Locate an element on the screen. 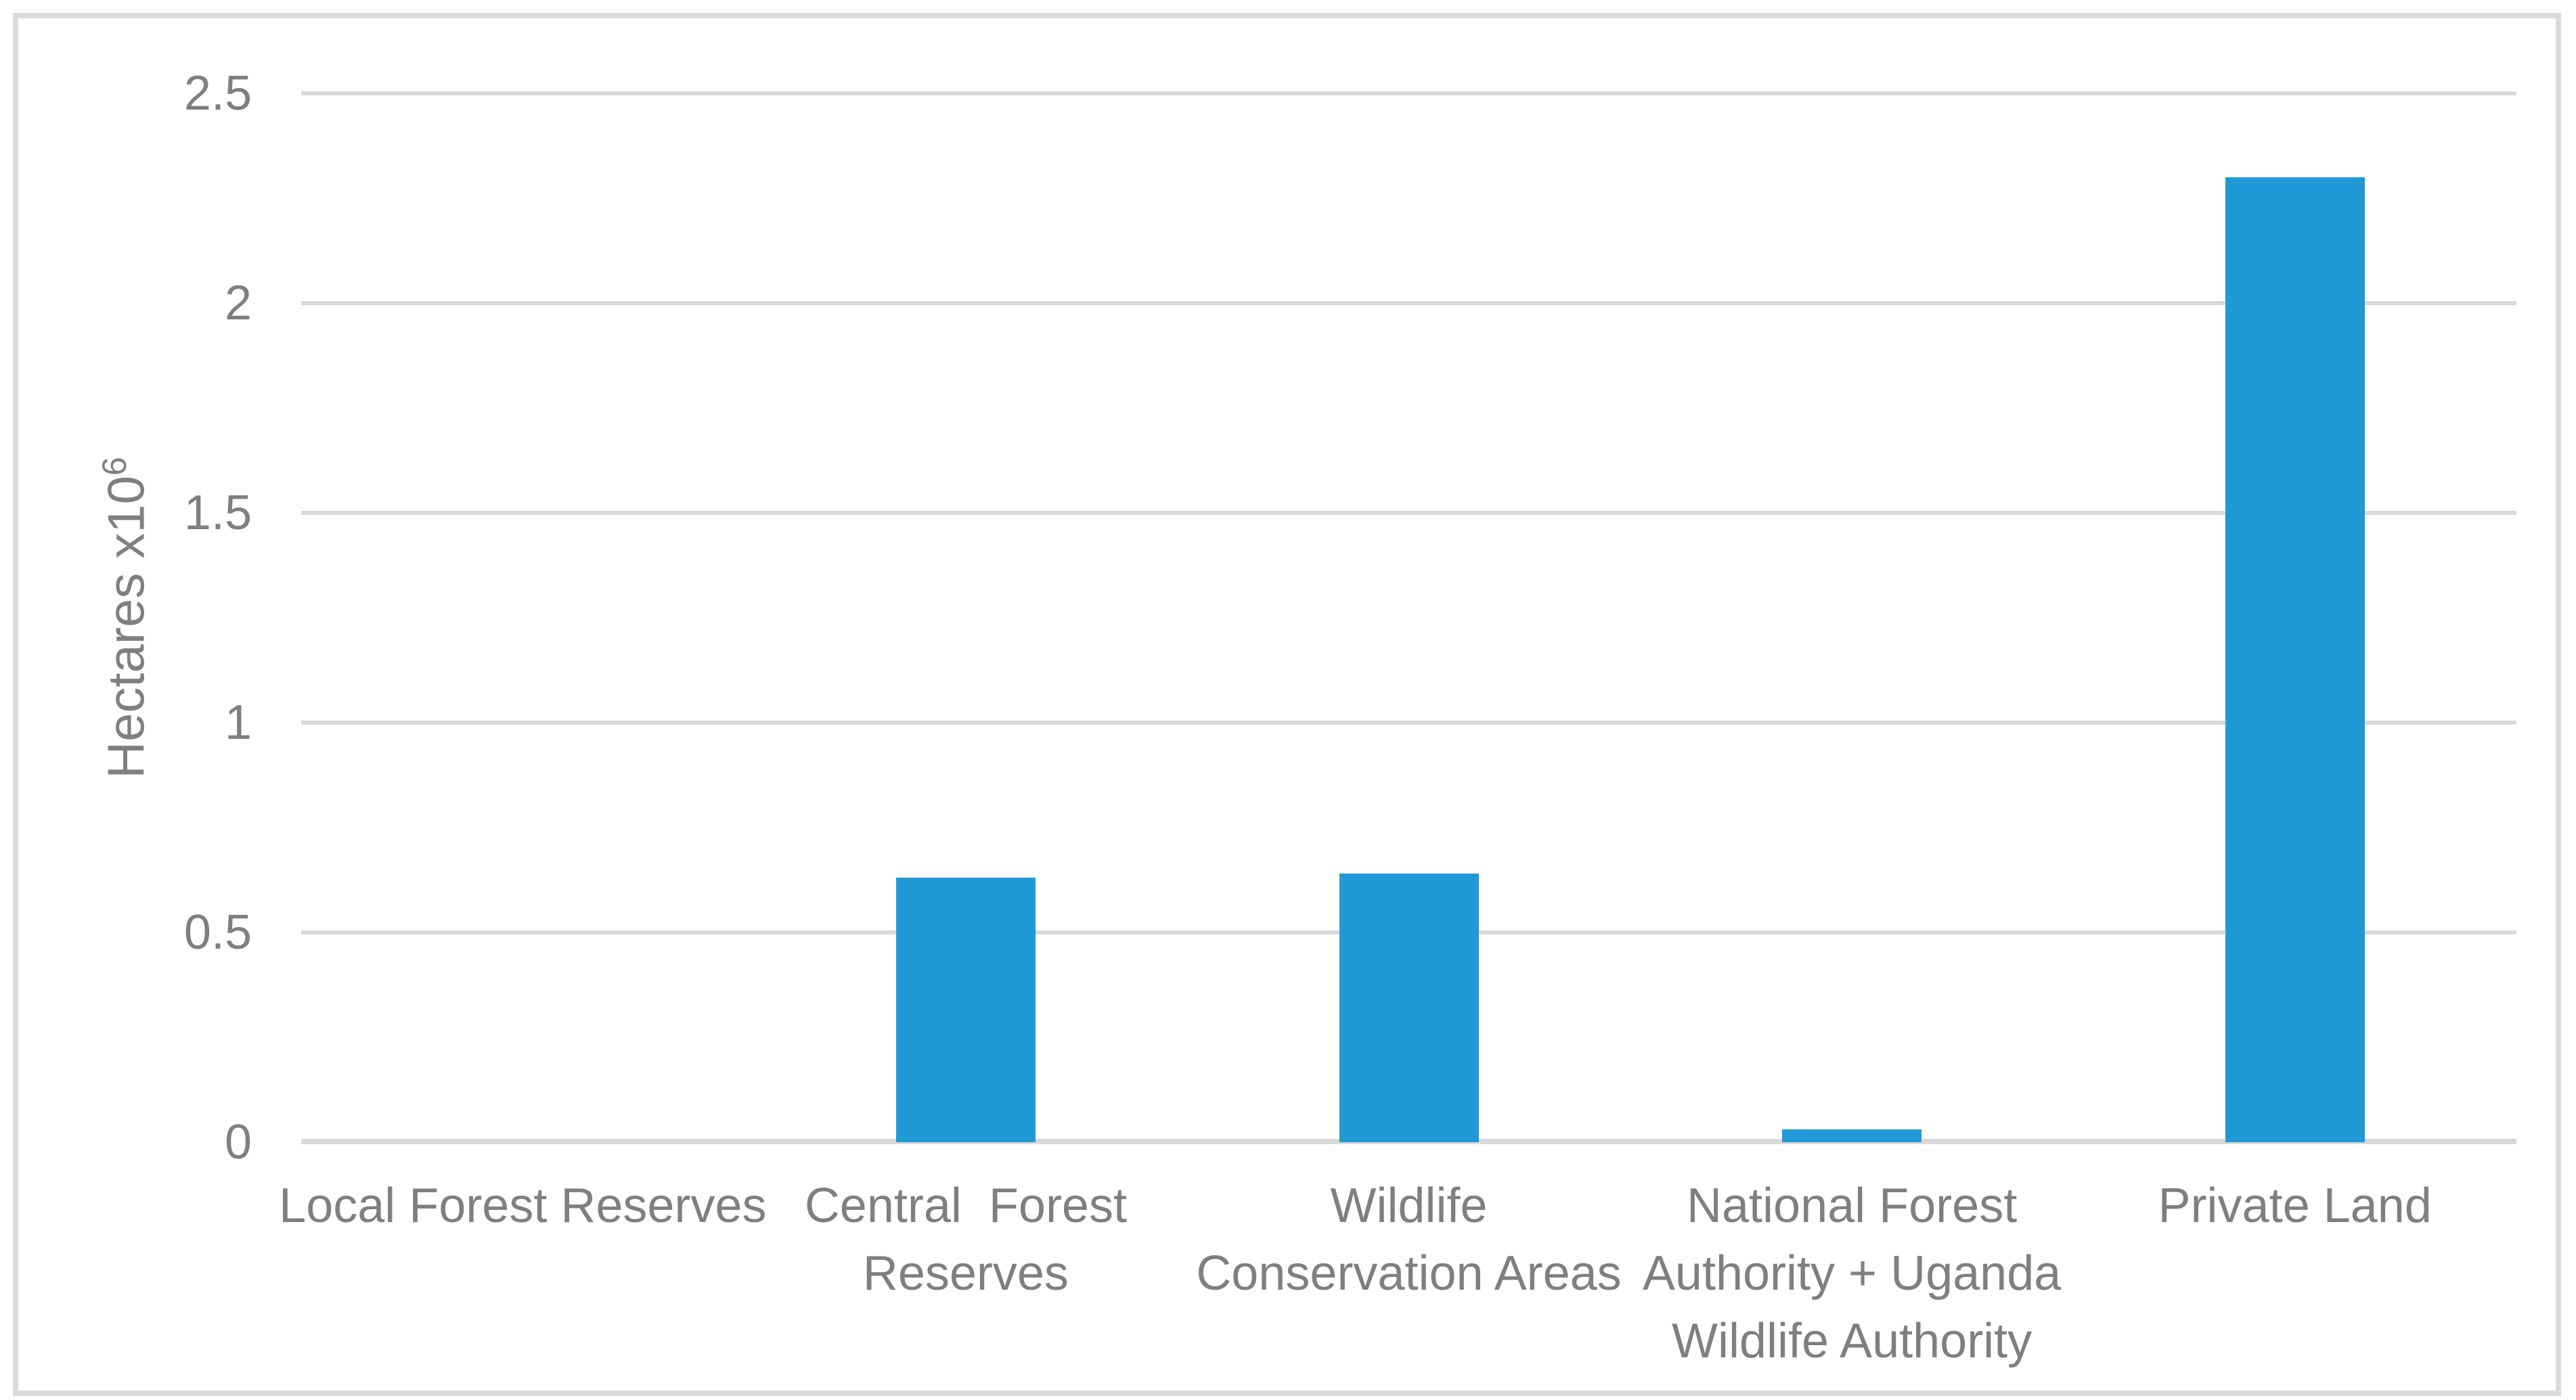 This screenshot has height=1400, width=2576. y-axis-tick-labels: 0 0.5 1 1.5 2 2.5 is located at coordinates (135, 618).